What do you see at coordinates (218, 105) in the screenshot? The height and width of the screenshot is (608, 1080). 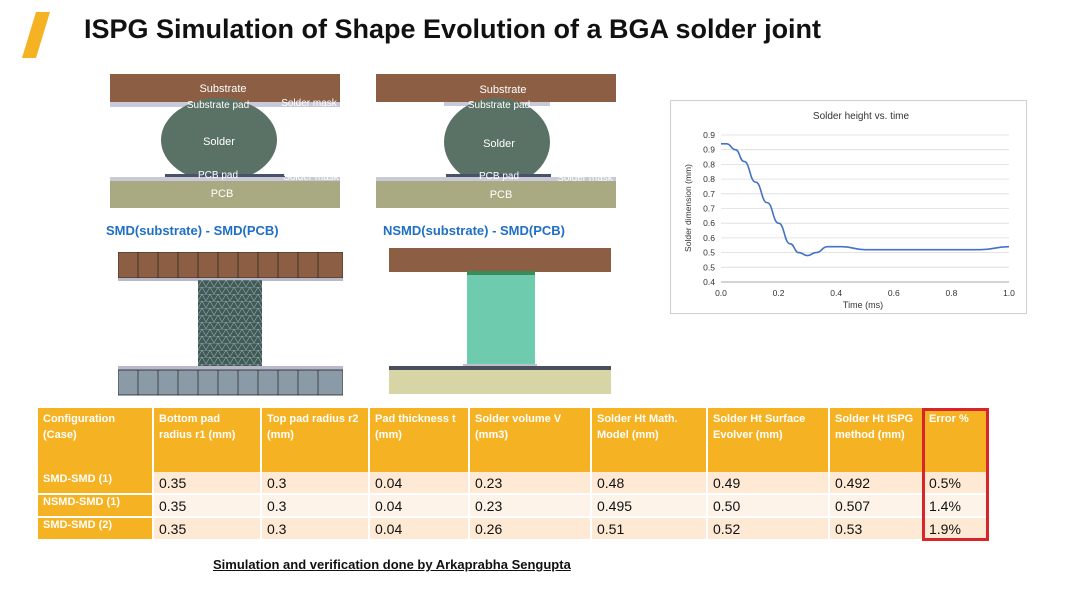 I see `label-substrate-pad: Substrate pad` at bounding box center [218, 105].